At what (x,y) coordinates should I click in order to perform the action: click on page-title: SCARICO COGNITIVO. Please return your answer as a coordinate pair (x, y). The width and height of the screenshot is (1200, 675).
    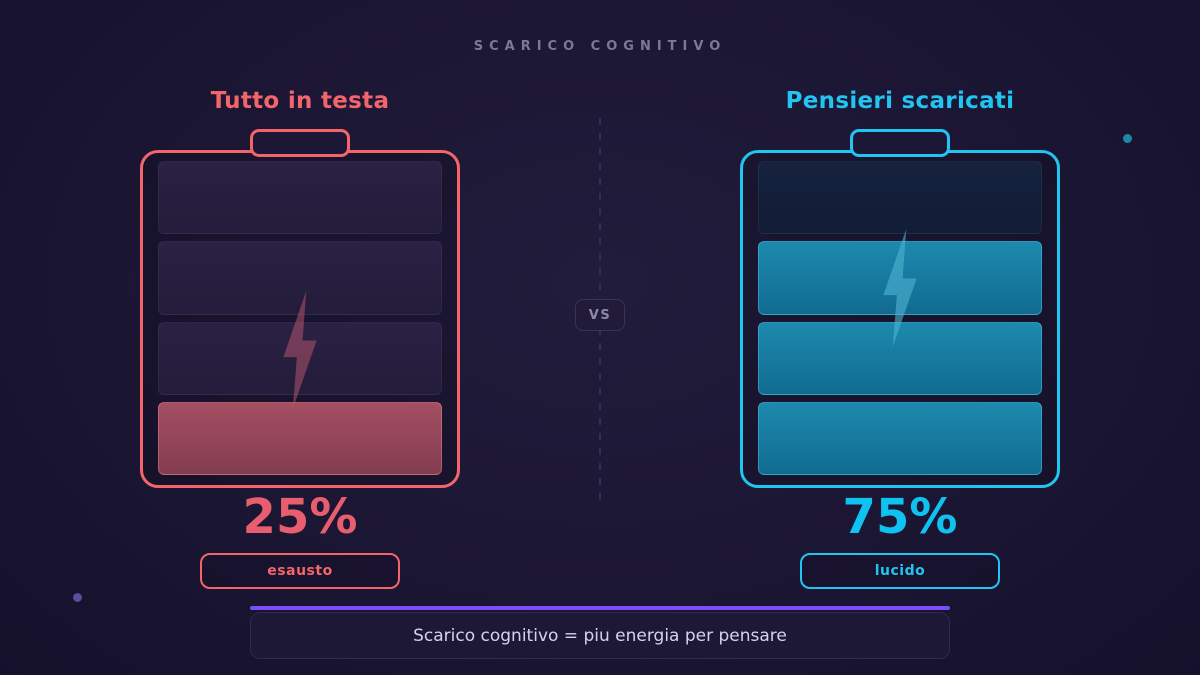
    Looking at the image, I should click on (600, 46).